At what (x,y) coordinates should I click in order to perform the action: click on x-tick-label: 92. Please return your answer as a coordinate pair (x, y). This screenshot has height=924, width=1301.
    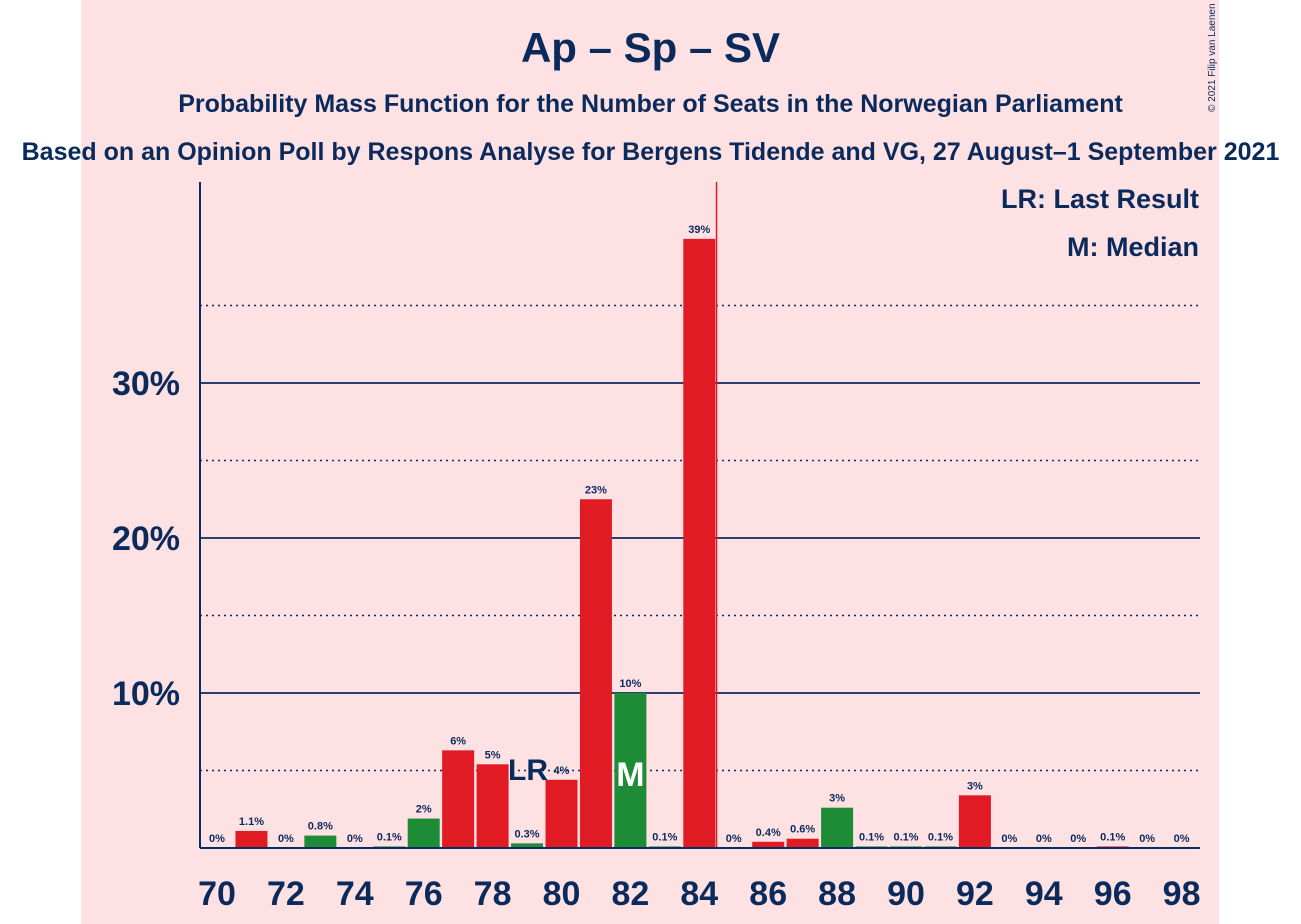
    Looking at the image, I should click on (975, 894).